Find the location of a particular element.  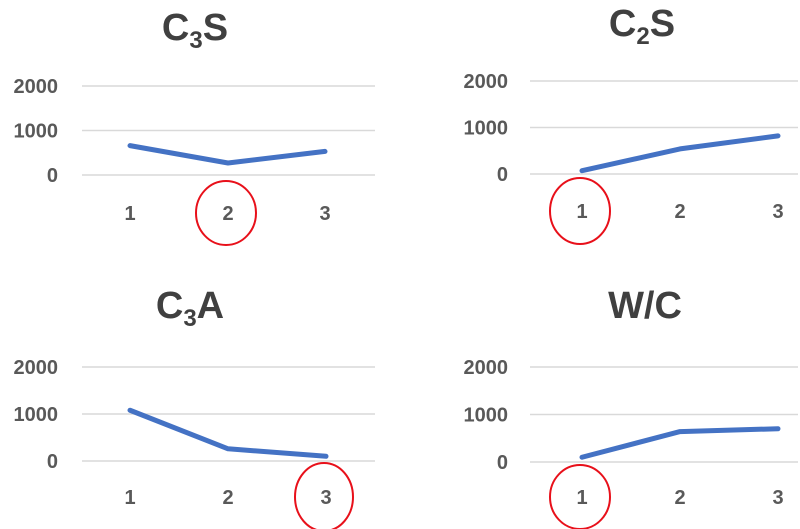

chart-title-main: W/C is located at coordinates (645, 306).